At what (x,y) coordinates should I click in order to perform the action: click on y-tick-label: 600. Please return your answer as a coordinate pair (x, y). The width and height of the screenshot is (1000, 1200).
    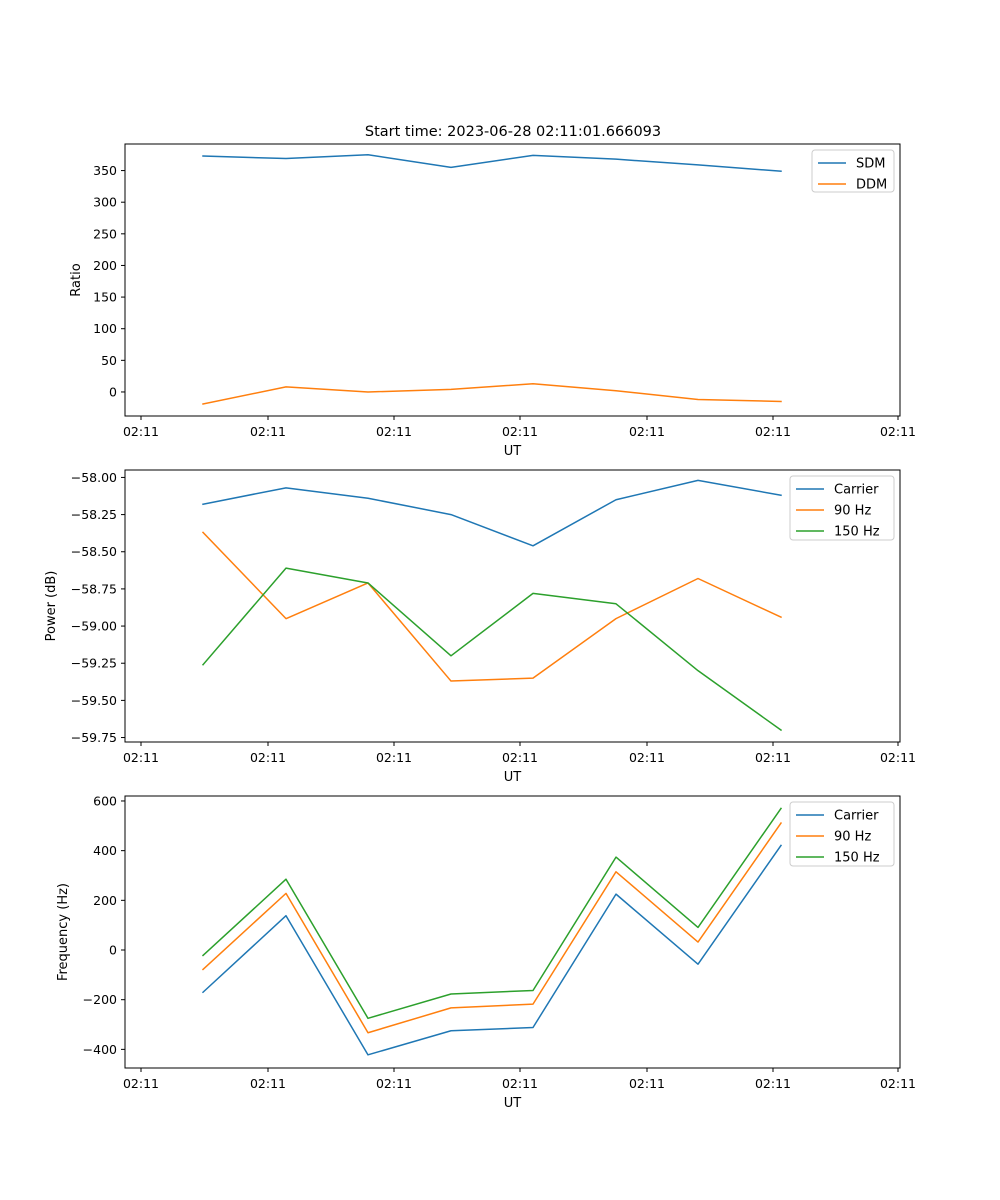
    Looking at the image, I should click on (105, 800).